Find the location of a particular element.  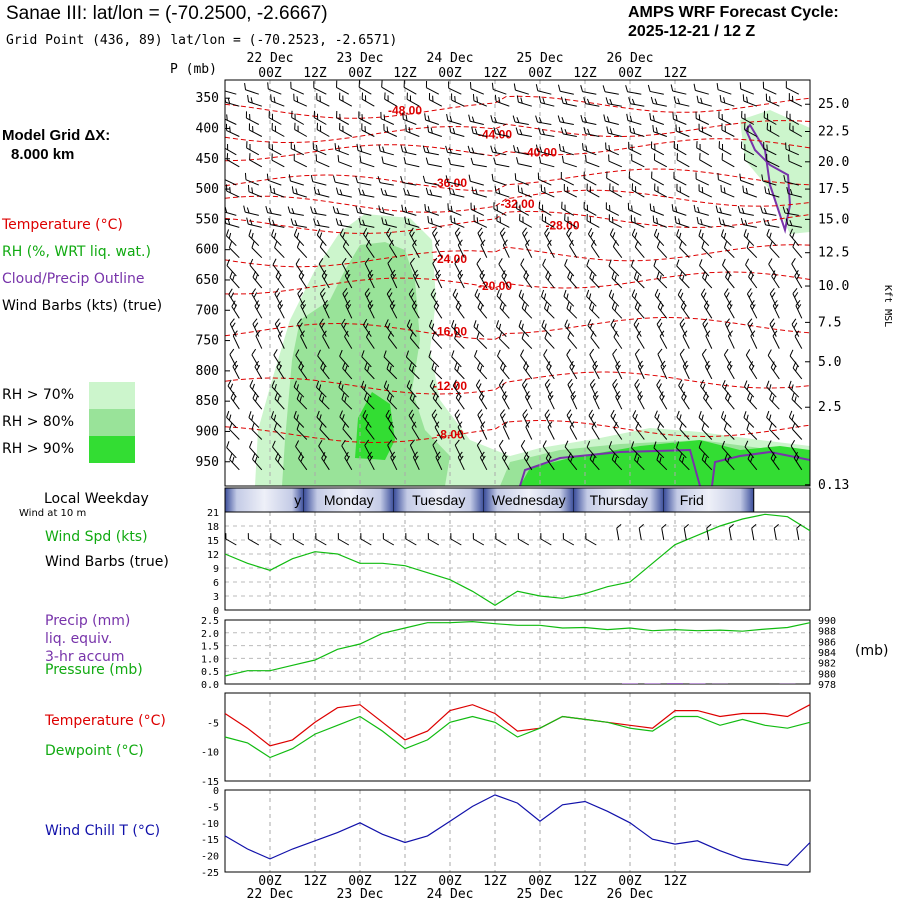

dewpoint-line is located at coordinates (517, 737).